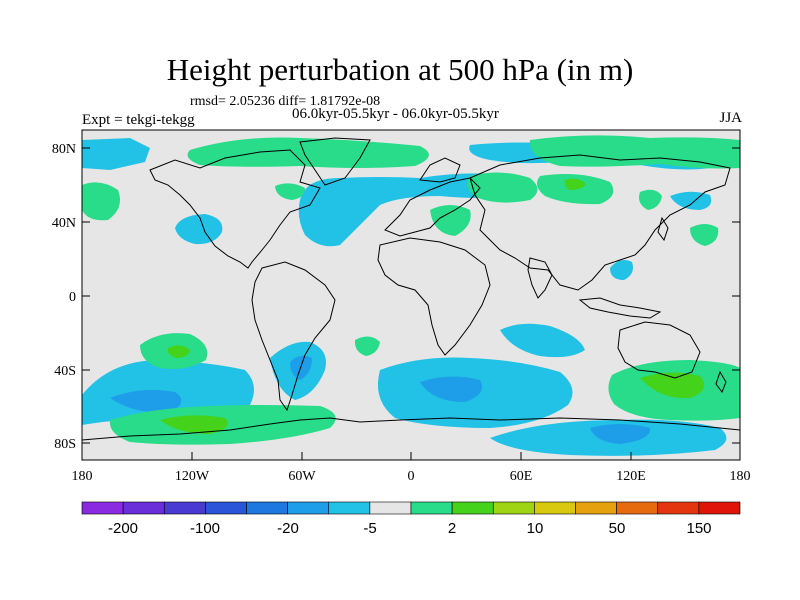  I want to click on cyan-region-east-asia, so click(621, 270).